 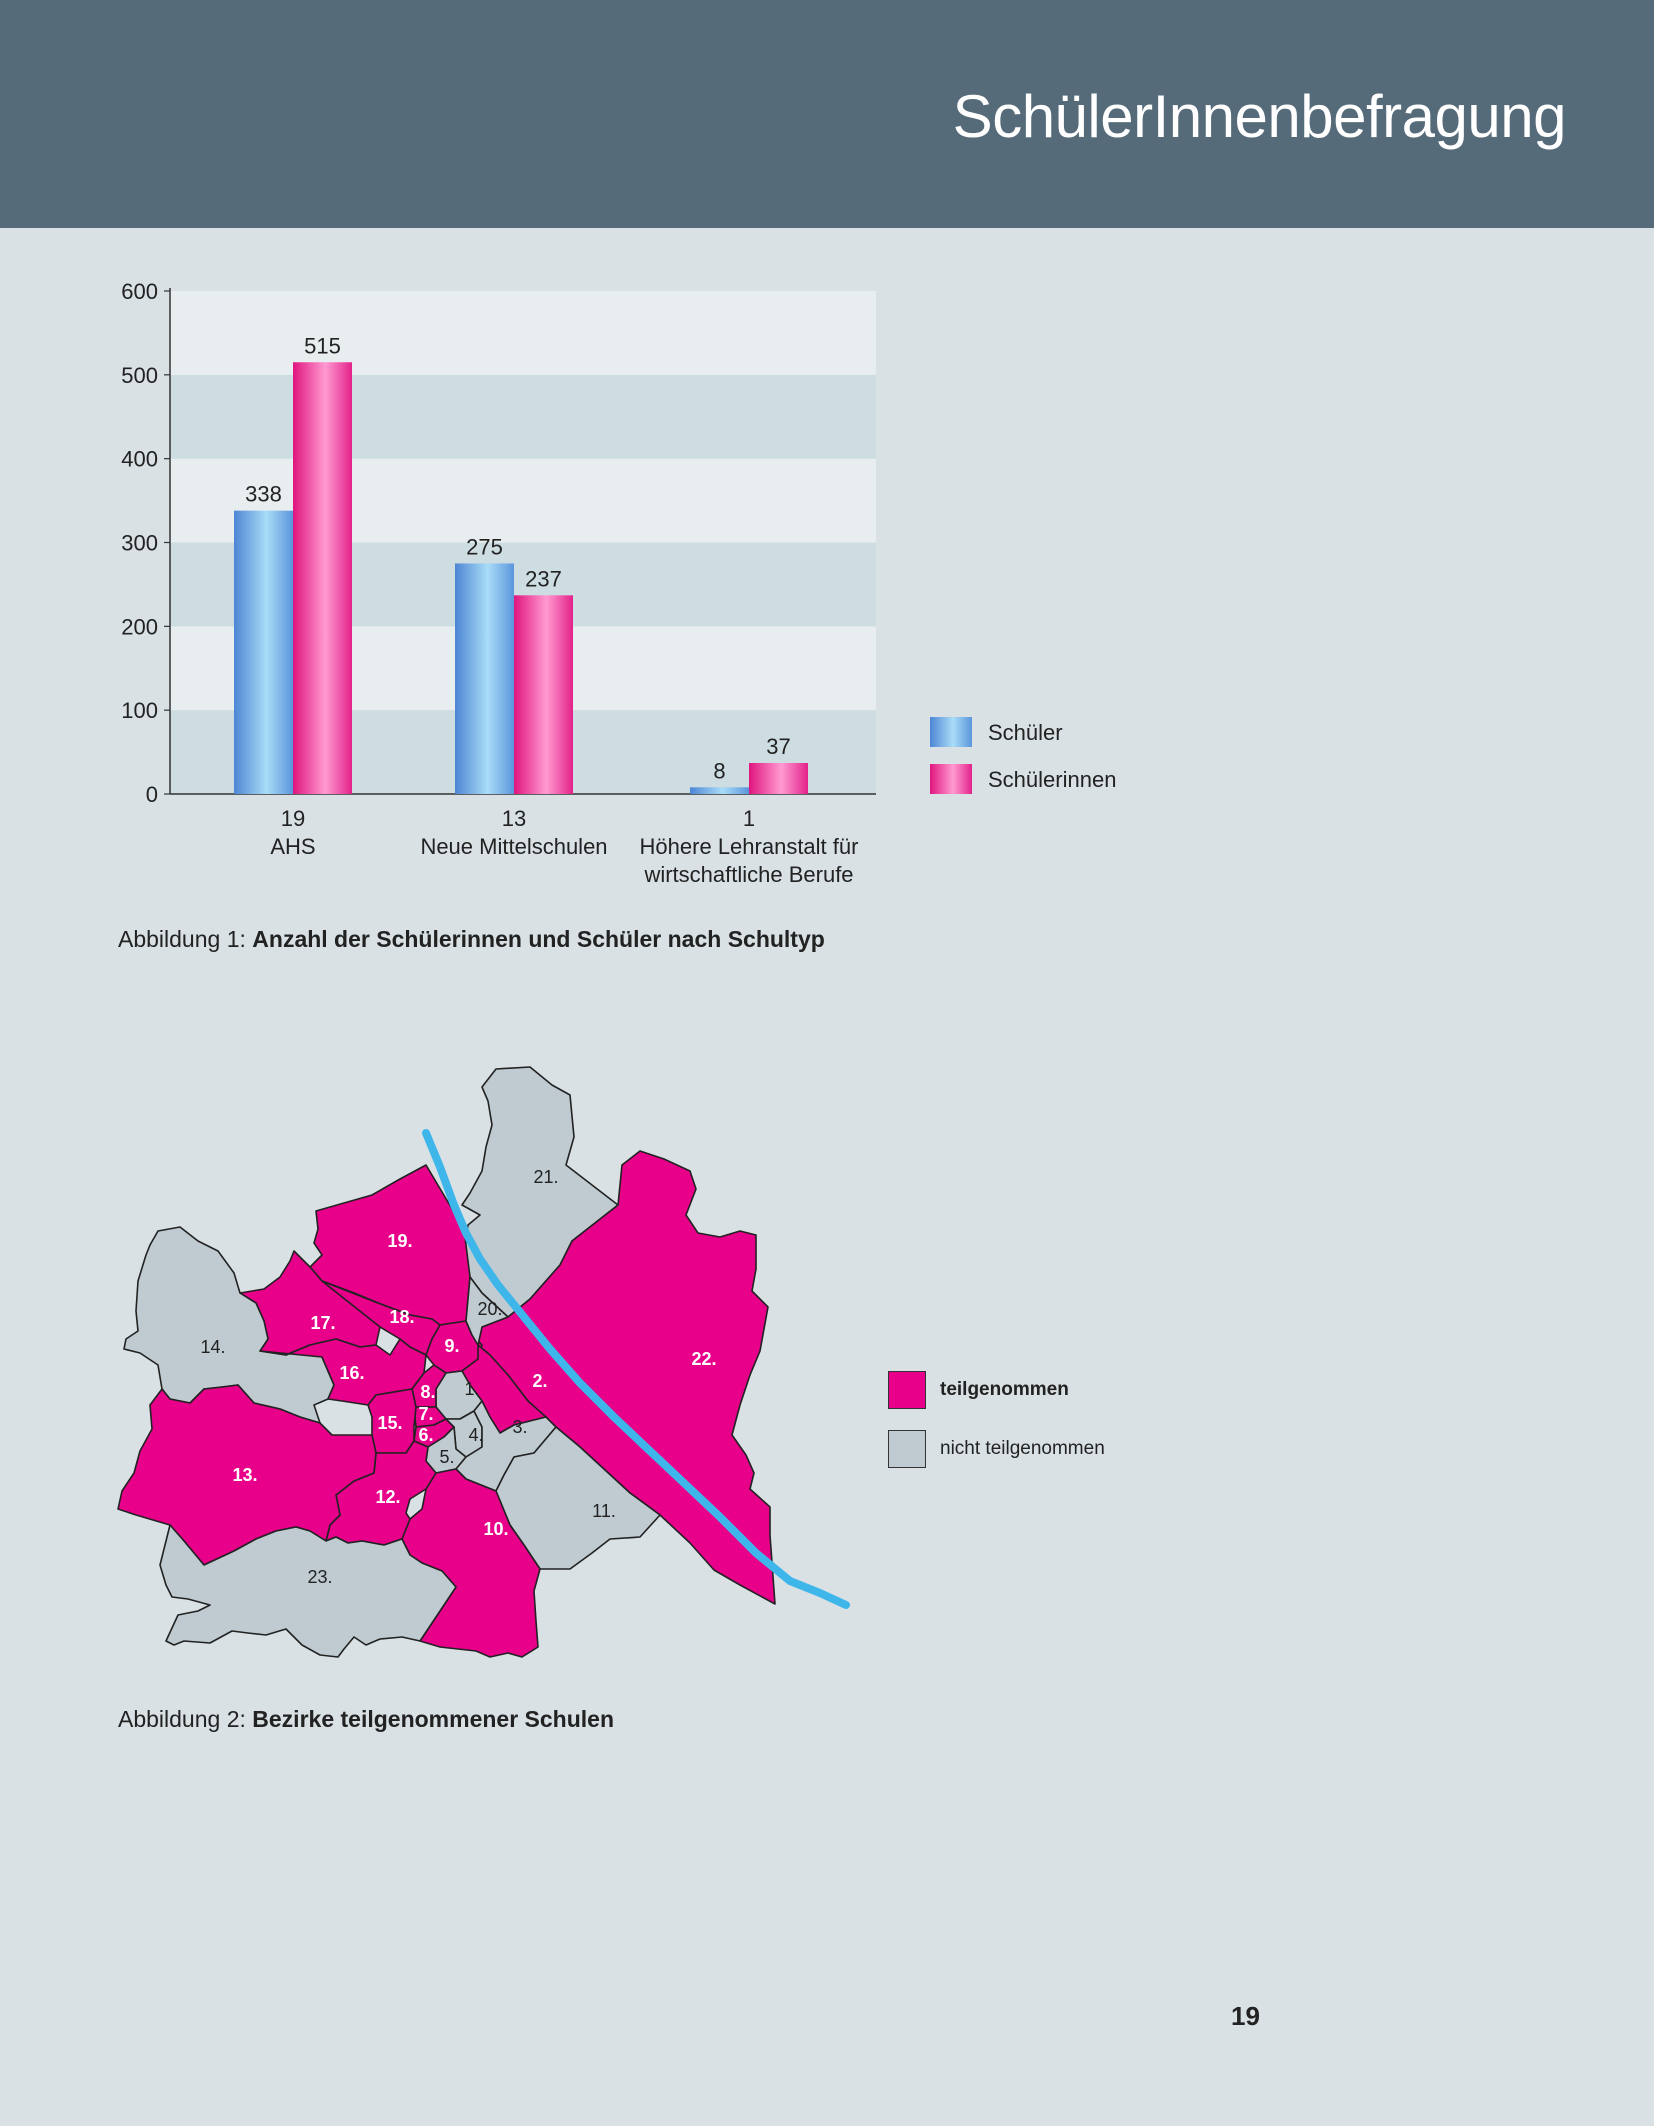 What do you see at coordinates (152, 794) in the screenshot?
I see `y-tick-label: 0` at bounding box center [152, 794].